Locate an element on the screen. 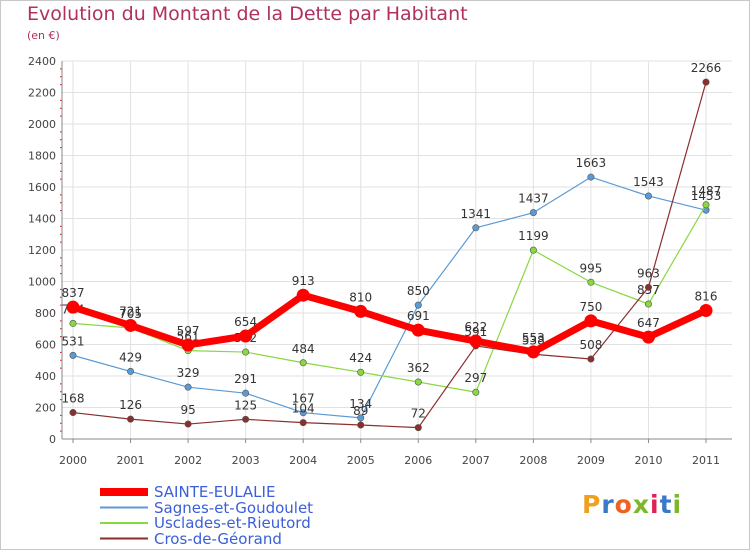  data-label-sainte-eulalie: 721 is located at coordinates (130, 311).